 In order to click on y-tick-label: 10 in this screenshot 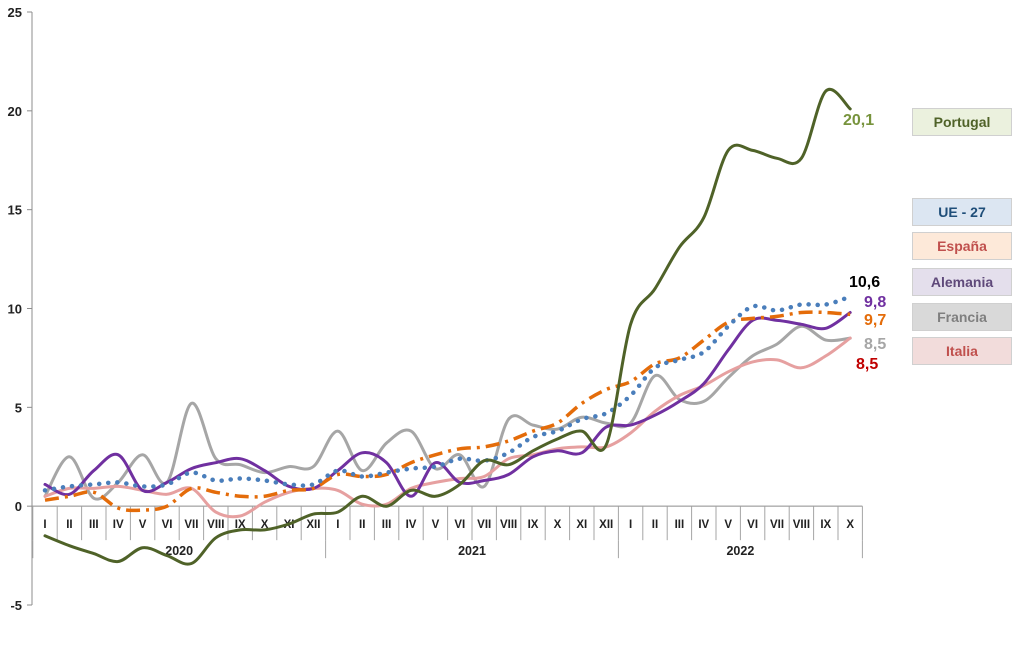, I will do `click(15, 309)`.